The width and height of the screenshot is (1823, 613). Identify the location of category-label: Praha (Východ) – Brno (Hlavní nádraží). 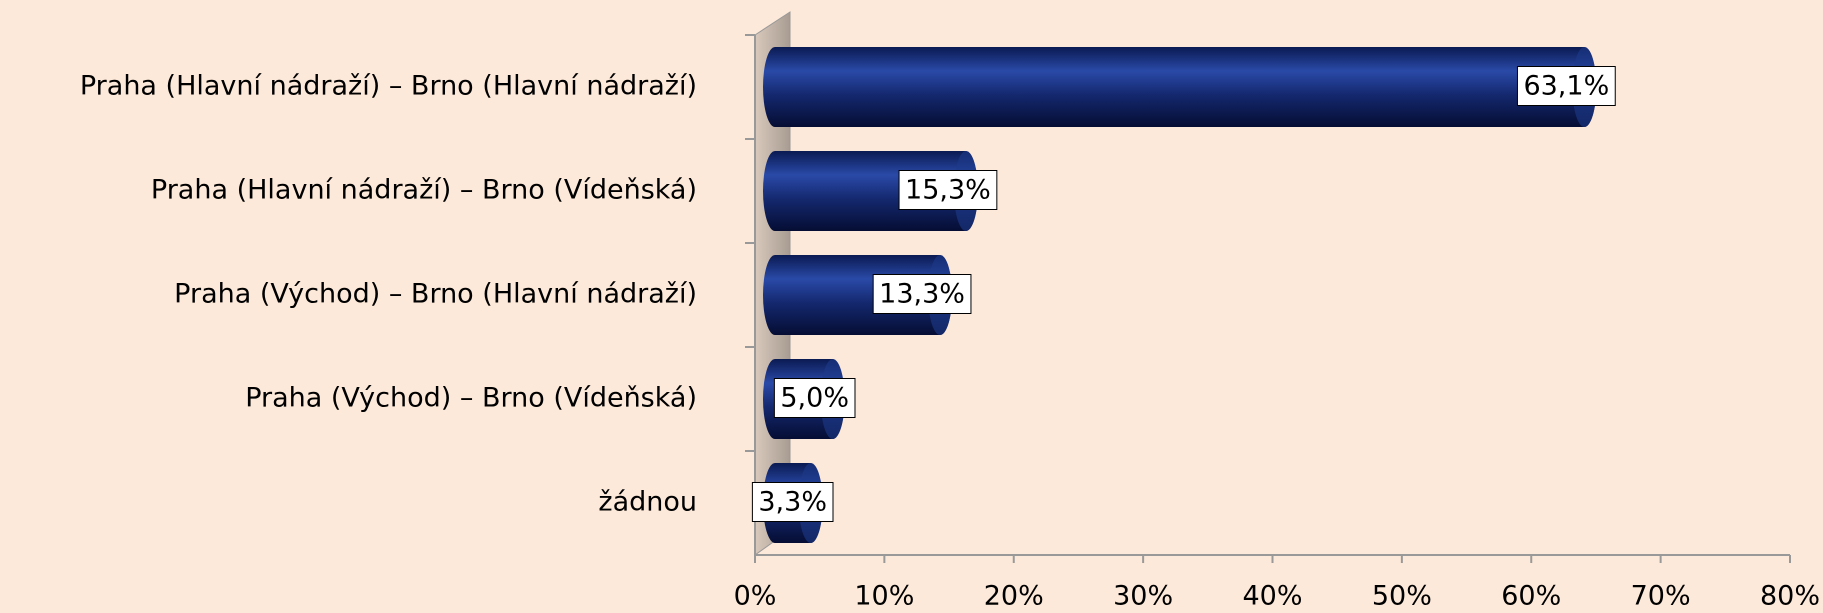
(435, 294).